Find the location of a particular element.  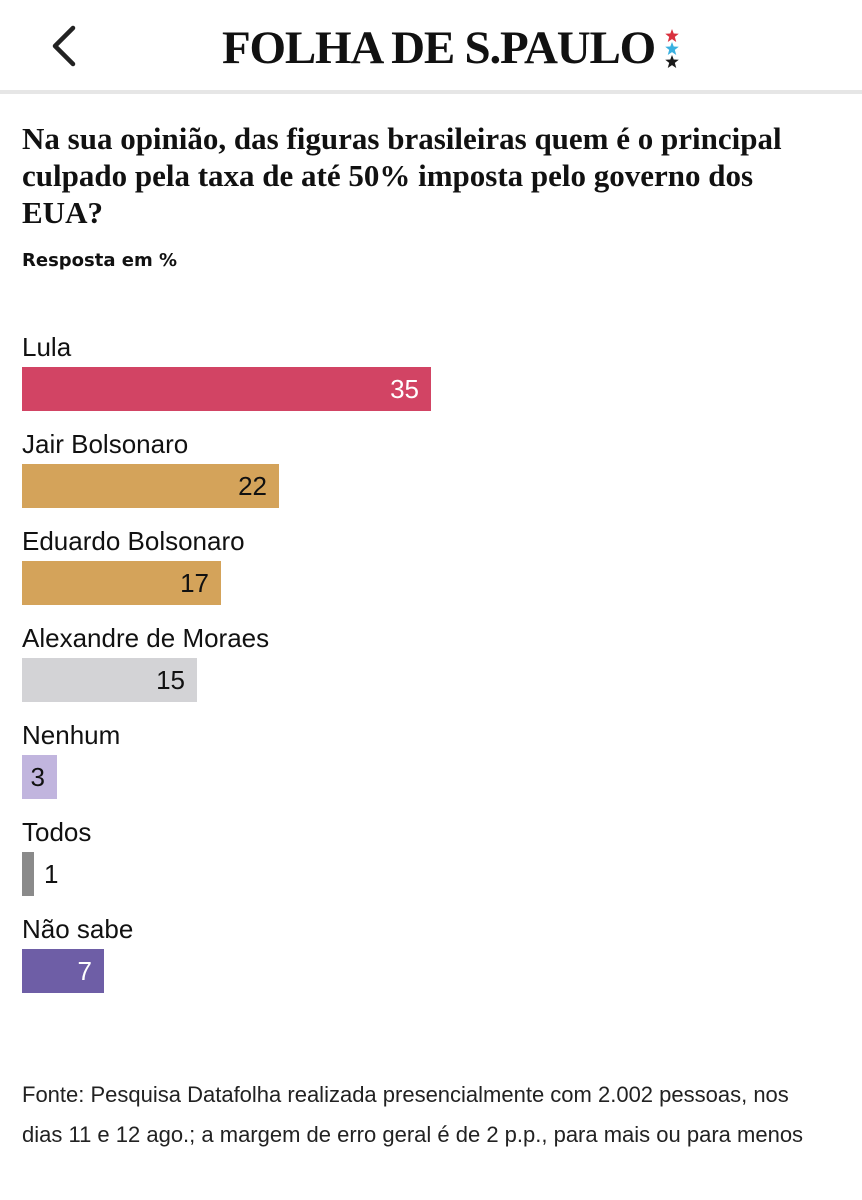

category-label: Todos is located at coordinates (57, 832).